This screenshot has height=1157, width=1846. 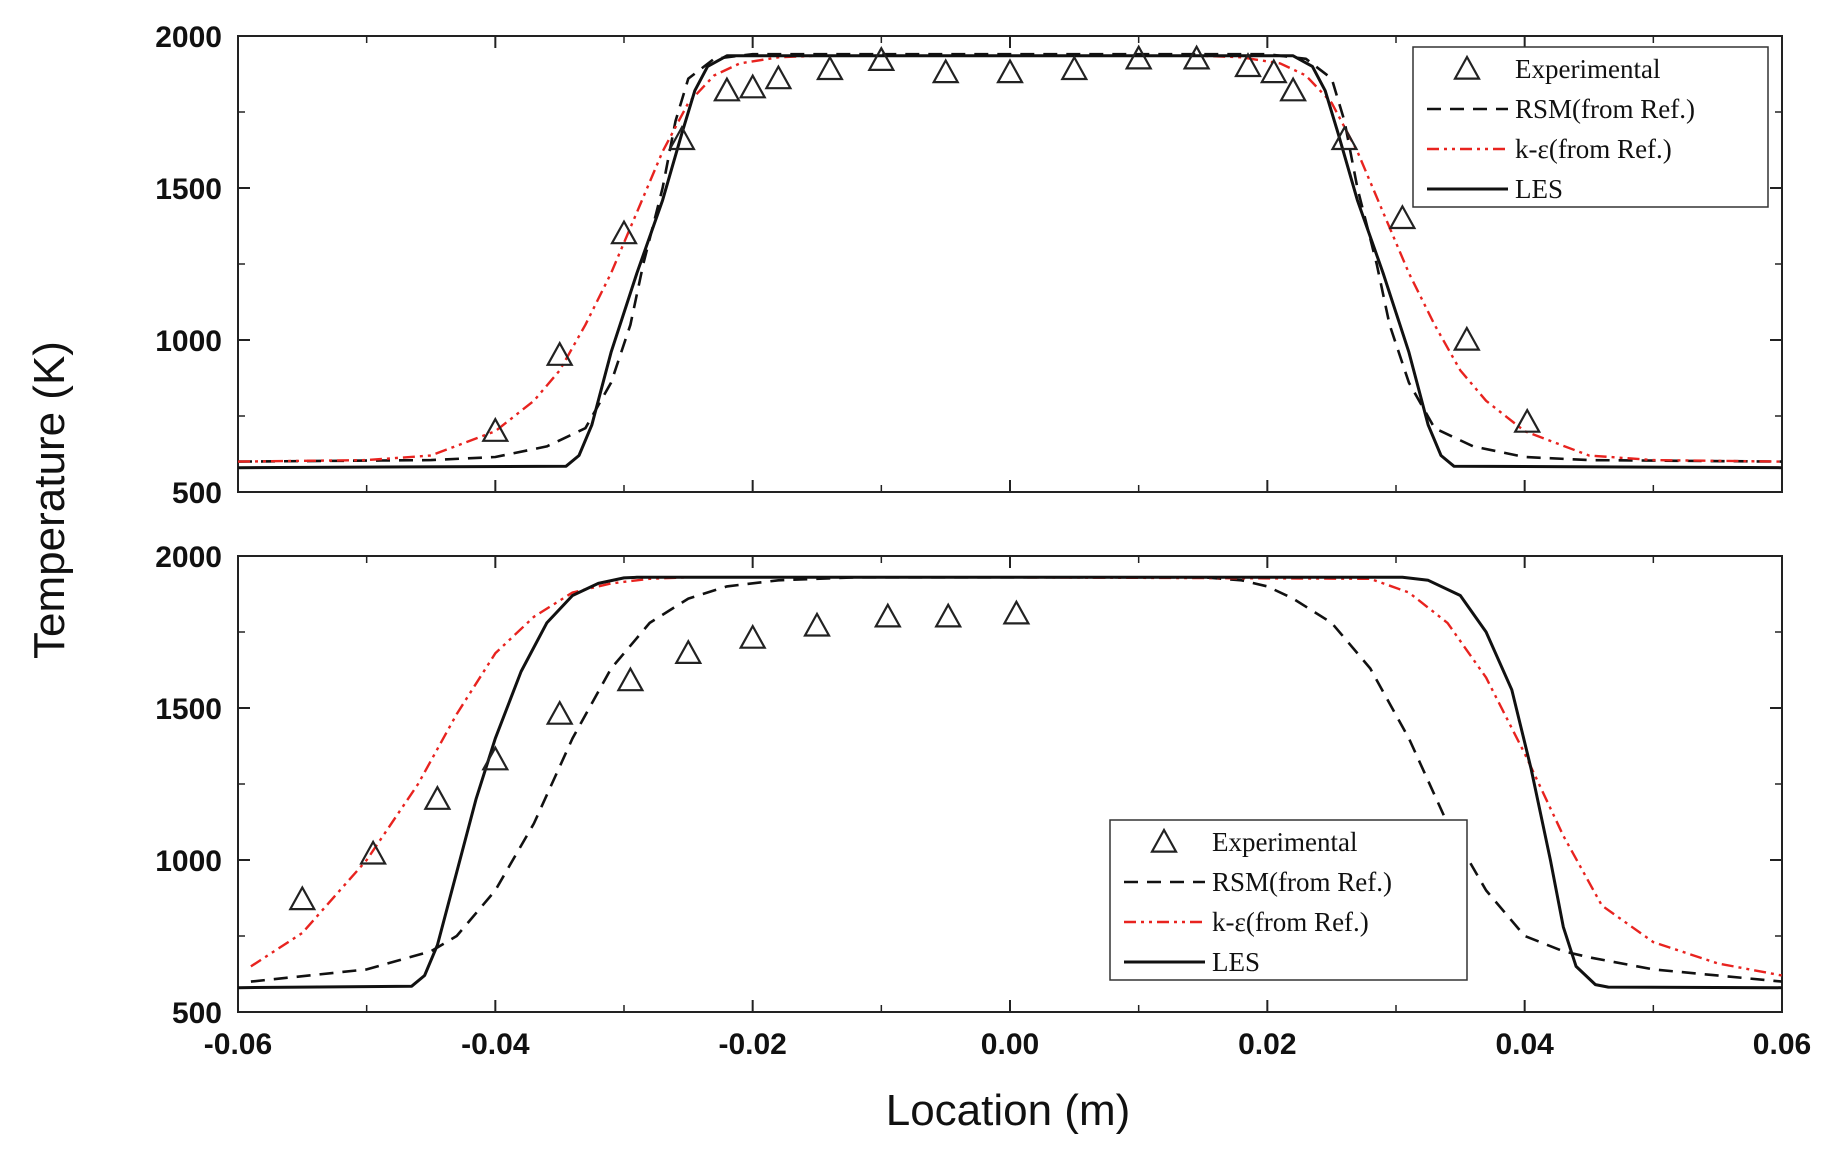 I want to click on x-tick-label: 0.04, so click(x=1524, y=1044).